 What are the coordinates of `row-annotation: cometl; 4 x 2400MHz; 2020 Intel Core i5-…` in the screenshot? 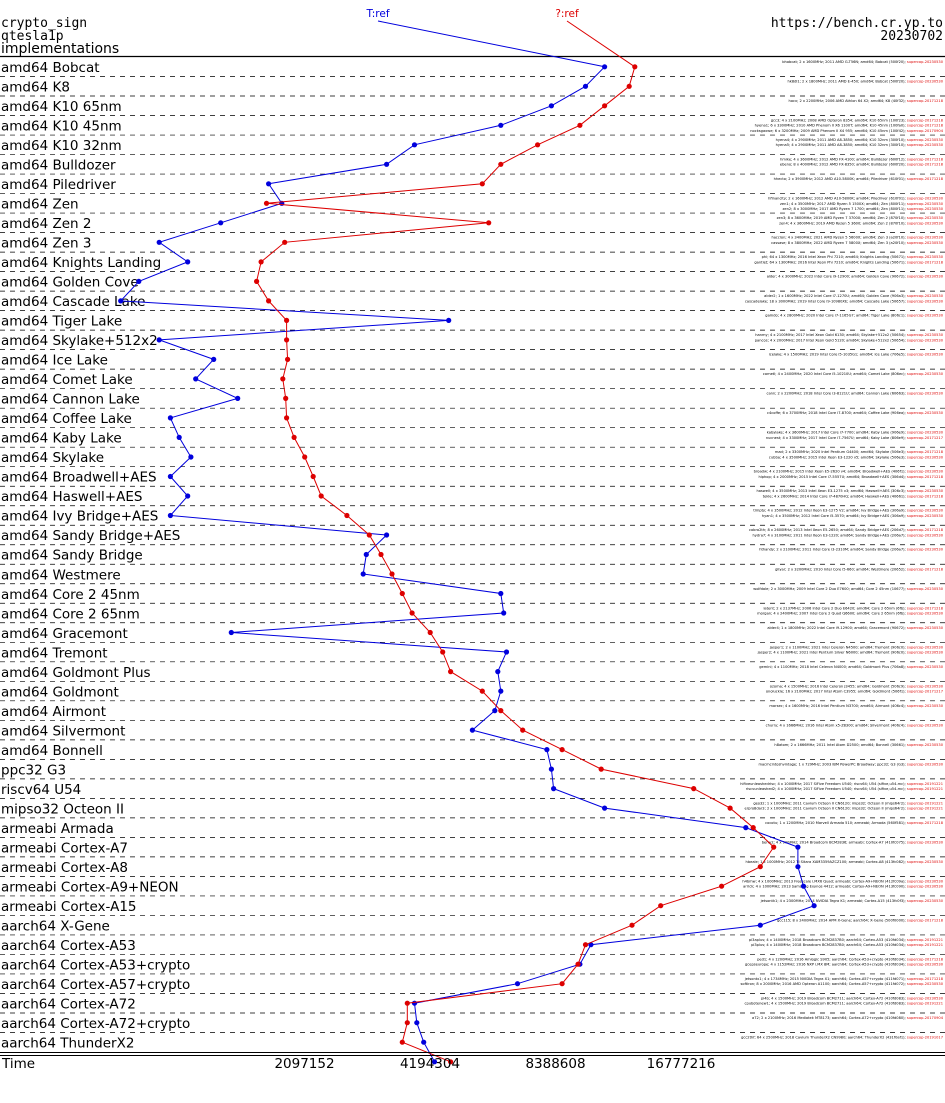 It's located at (853, 374).